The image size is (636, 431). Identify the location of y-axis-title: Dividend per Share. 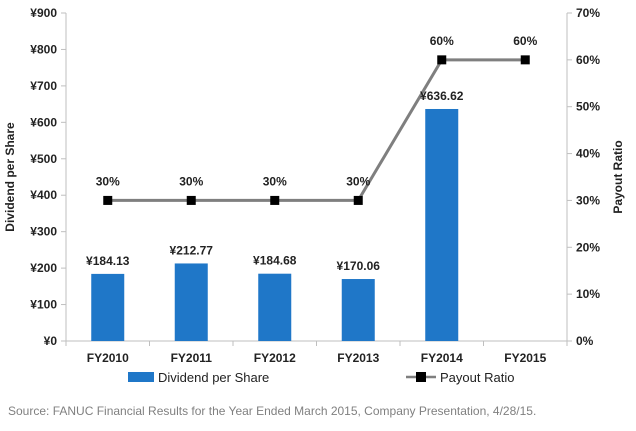
(10, 177).